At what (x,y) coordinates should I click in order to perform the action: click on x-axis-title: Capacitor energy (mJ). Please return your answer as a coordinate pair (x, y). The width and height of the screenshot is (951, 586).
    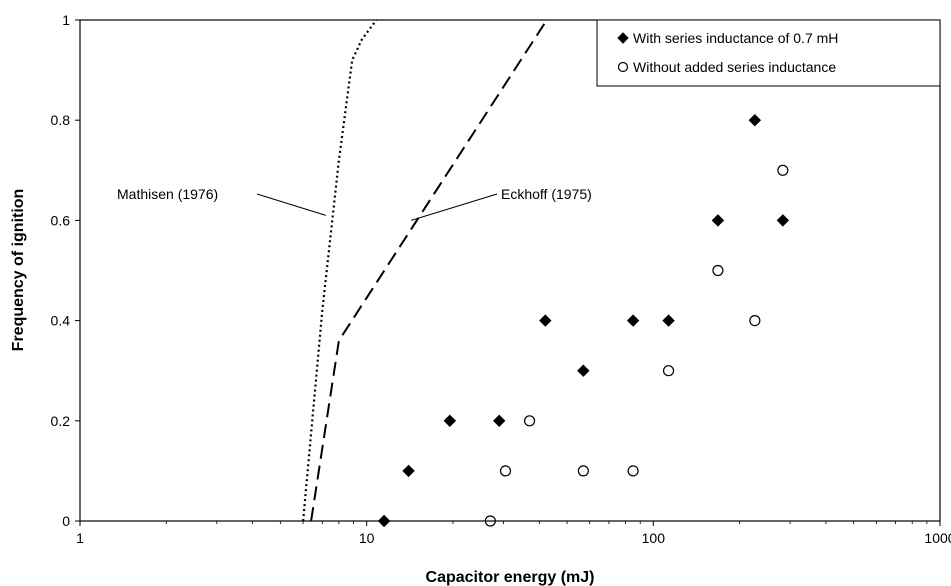
    Looking at the image, I should click on (510, 577).